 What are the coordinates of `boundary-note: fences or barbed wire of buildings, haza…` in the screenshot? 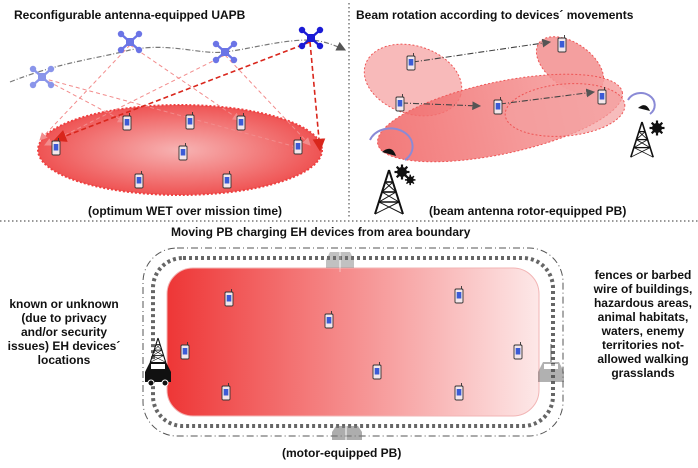 It's located at (643, 324).